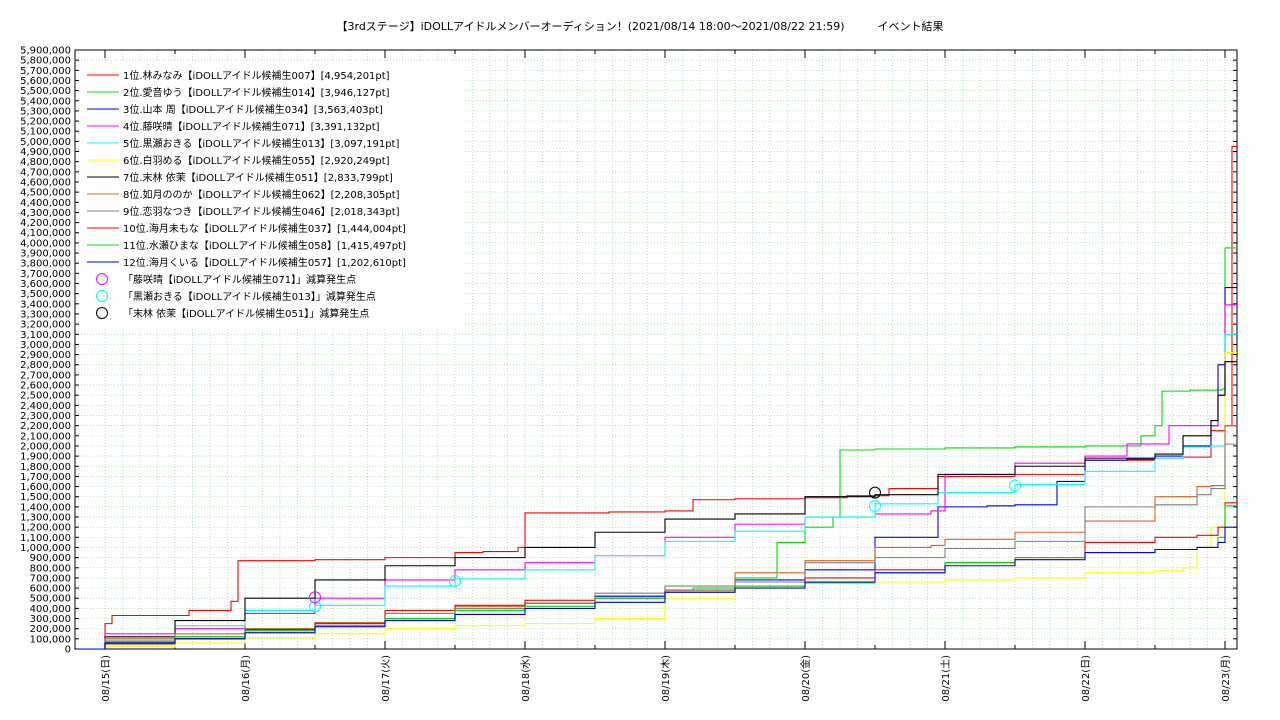 The image size is (1280, 720). Describe the element at coordinates (253, 109) in the screenshot. I see `legend-label-3: 3位.山本 周【iDOLLアイドル候補生034】[3,563,403pt]` at that location.